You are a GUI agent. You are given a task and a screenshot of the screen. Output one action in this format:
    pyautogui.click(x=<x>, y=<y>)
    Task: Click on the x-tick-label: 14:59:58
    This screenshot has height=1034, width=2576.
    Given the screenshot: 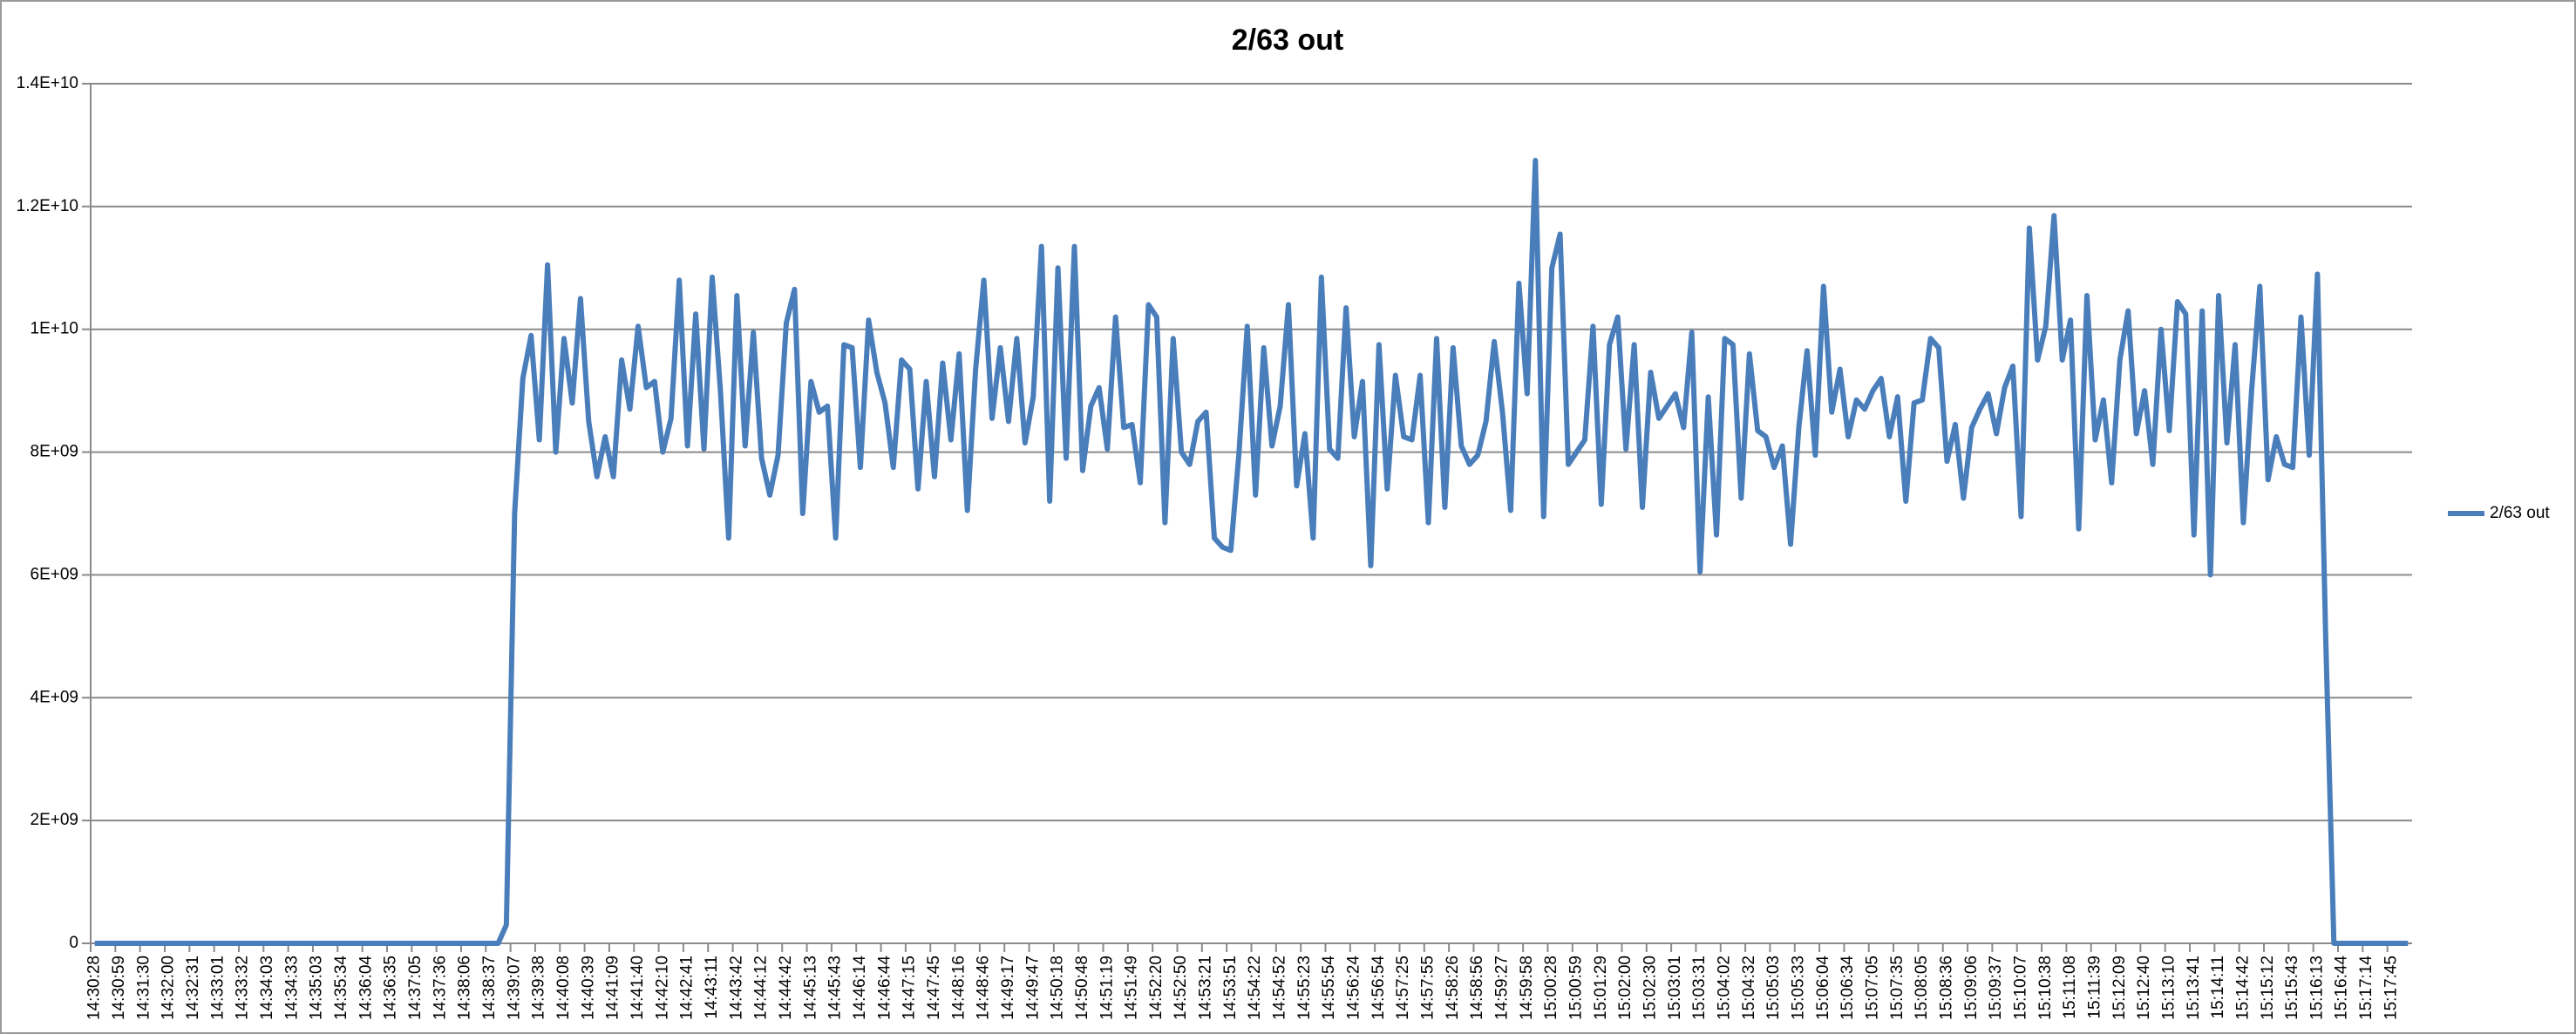 What is the action you would take?
    pyautogui.click(x=1527, y=988)
    